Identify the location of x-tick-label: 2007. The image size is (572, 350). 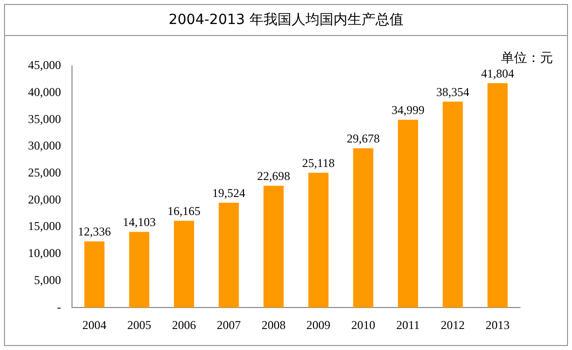
(228, 325).